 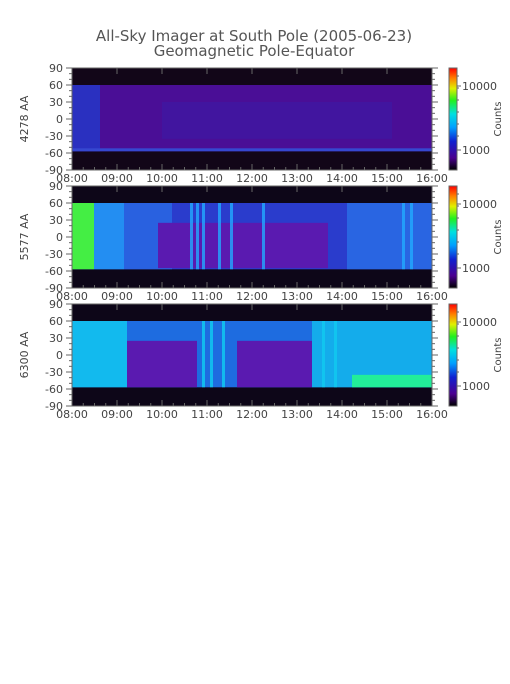 What do you see at coordinates (254, 51) in the screenshot?
I see `figure-subtitle: Geomagnetic Pole-Equator` at bounding box center [254, 51].